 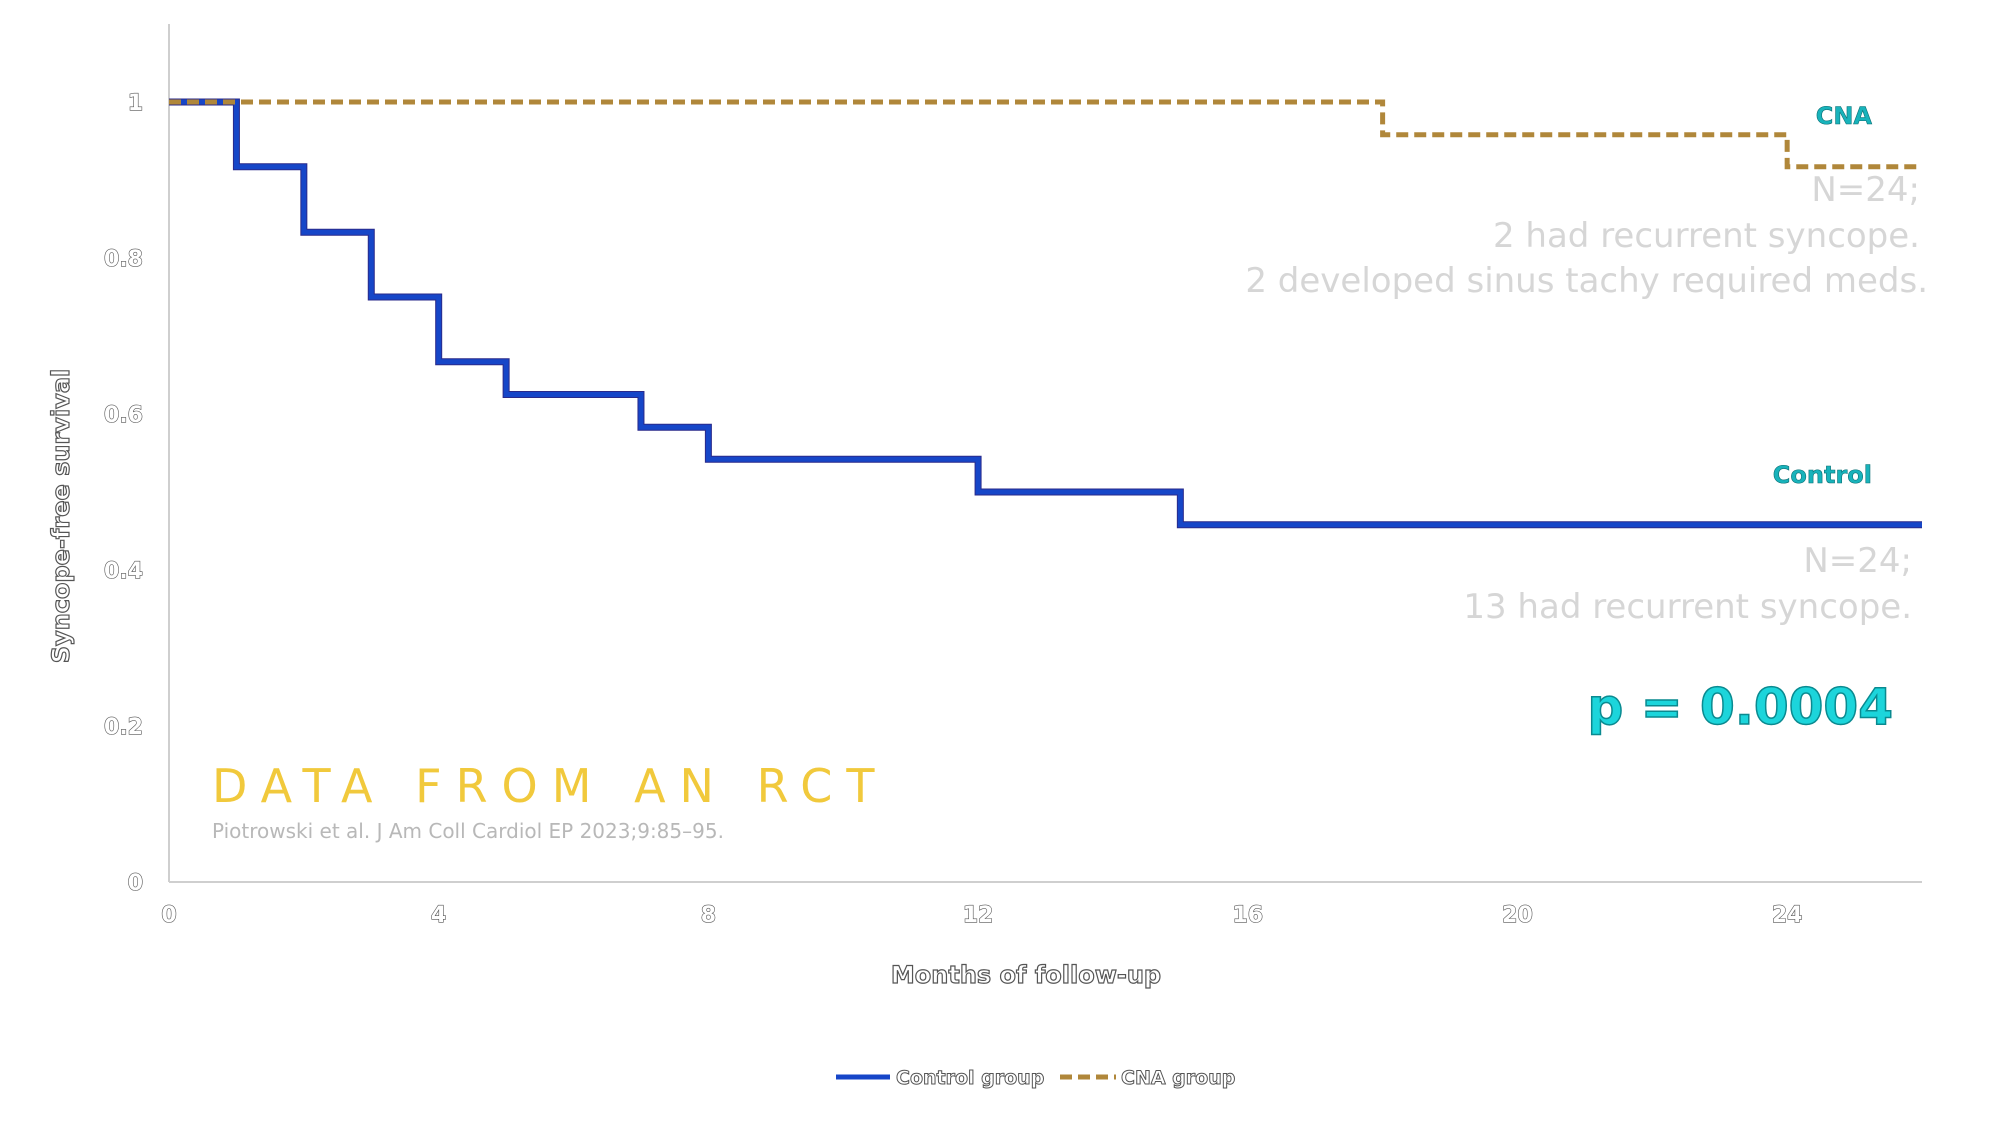 I want to click on y-tick-label: 0.4, so click(x=123, y=571).